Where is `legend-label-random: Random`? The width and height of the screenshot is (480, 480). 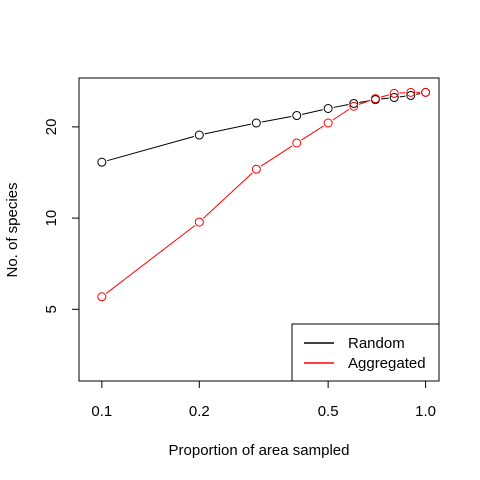 legend-label-random: Random is located at coordinates (376, 343).